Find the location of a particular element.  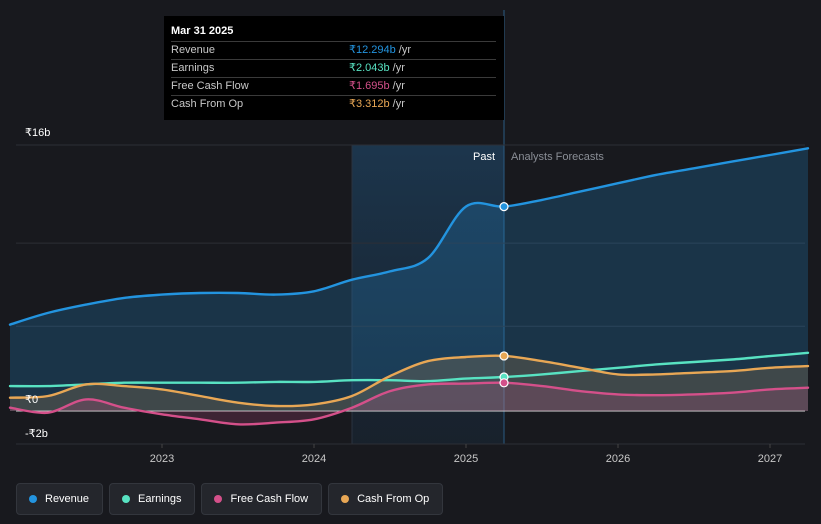

legend-item-cash-from-op: Cash From Op is located at coordinates (386, 499).